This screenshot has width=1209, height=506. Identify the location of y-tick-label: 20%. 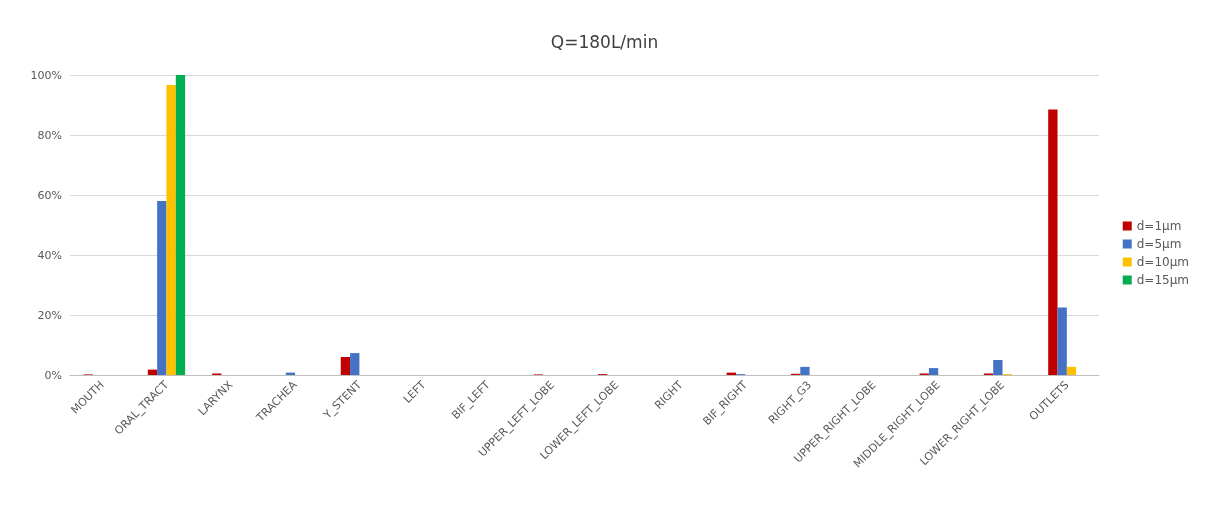
(49, 315).